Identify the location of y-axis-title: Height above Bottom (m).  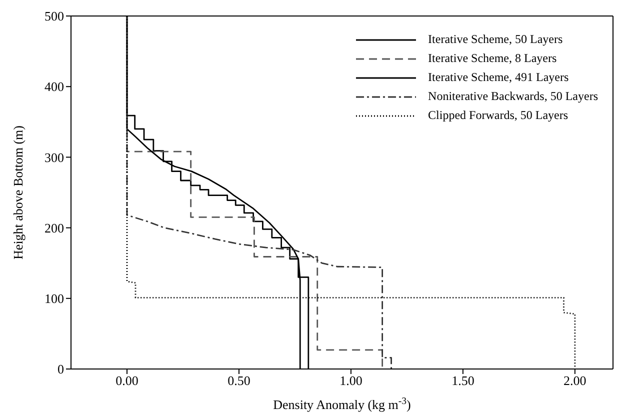
(18, 193).